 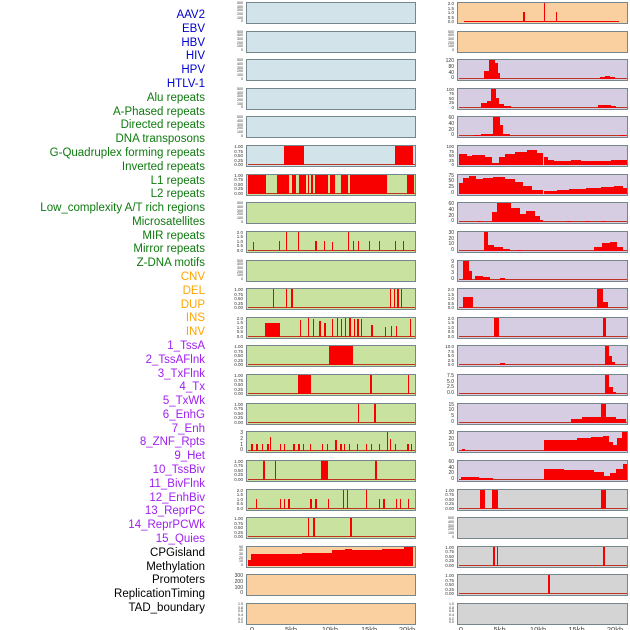 What do you see at coordinates (449, 547) in the screenshot?
I see `y-tick-label: 1.00` at bounding box center [449, 547].